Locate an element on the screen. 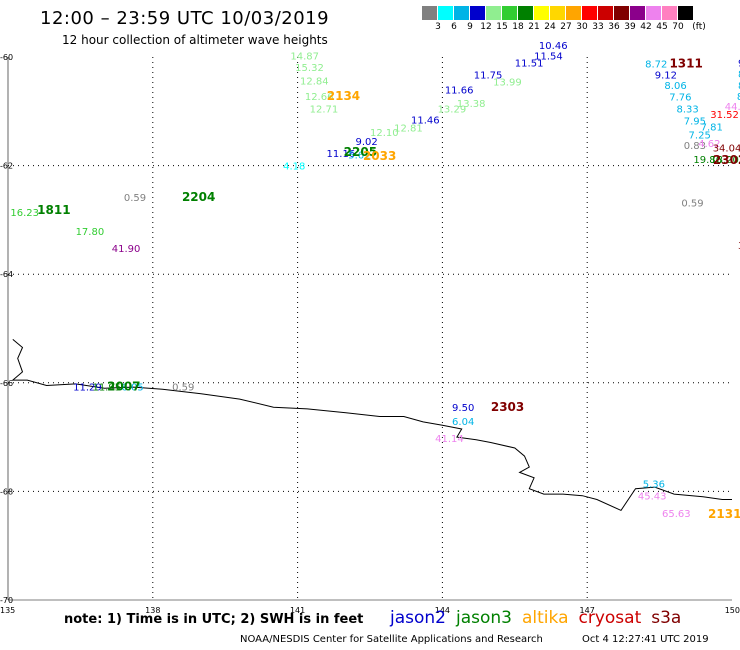 Image resolution: width=740 pixels, height=650 pixels. pass-time-label: 2303 is located at coordinates (507, 407).